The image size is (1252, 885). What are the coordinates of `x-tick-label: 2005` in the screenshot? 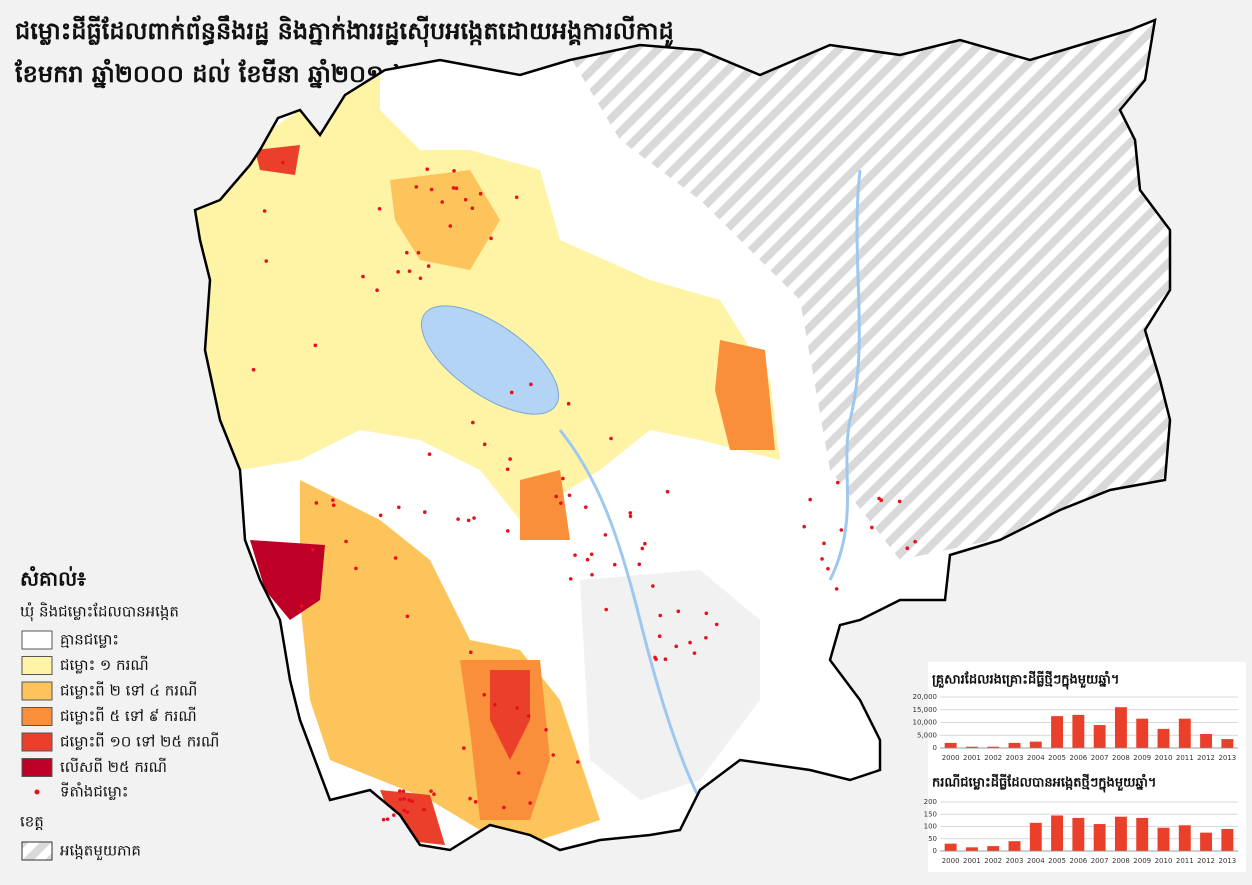 It's located at (1057, 758).